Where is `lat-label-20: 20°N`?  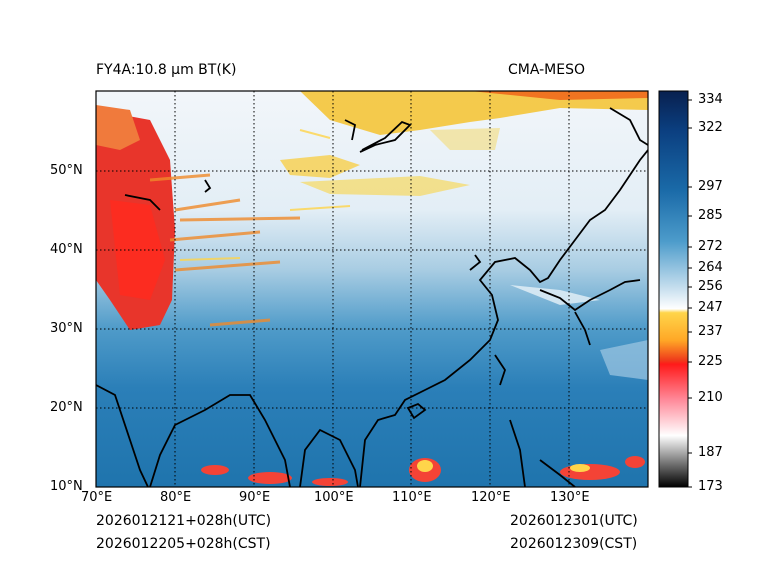 lat-label-20: 20°N is located at coordinates (66, 407).